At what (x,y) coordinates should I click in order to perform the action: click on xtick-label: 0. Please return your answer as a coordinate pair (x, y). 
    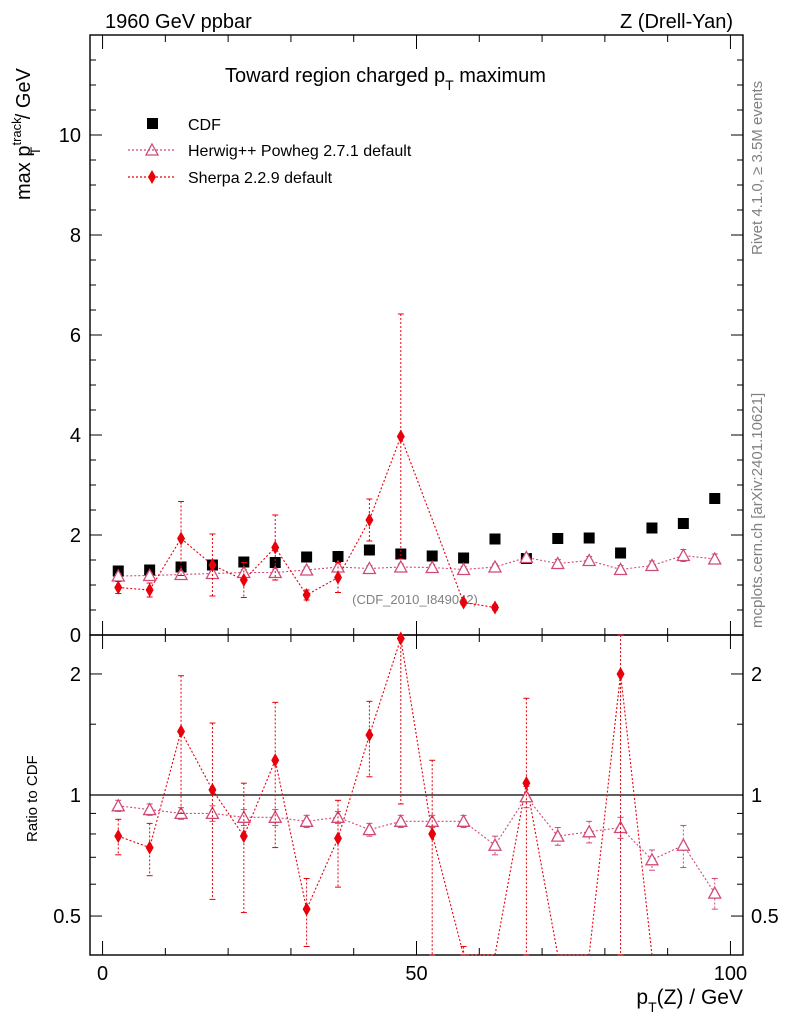
    Looking at the image, I should click on (102, 974).